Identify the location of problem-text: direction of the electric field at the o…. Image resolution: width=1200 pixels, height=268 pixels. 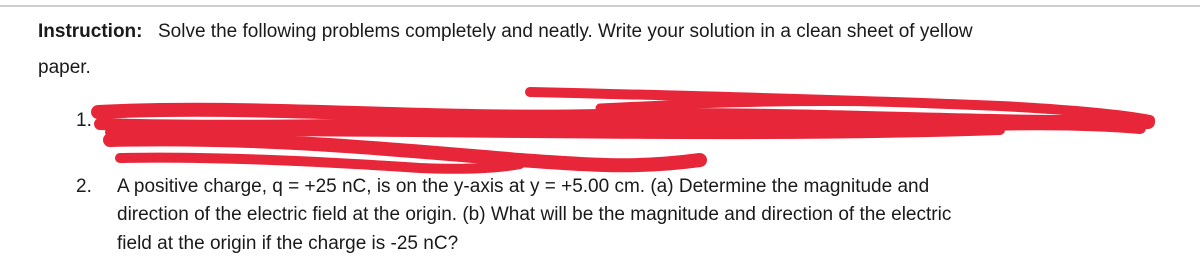
(534, 214).